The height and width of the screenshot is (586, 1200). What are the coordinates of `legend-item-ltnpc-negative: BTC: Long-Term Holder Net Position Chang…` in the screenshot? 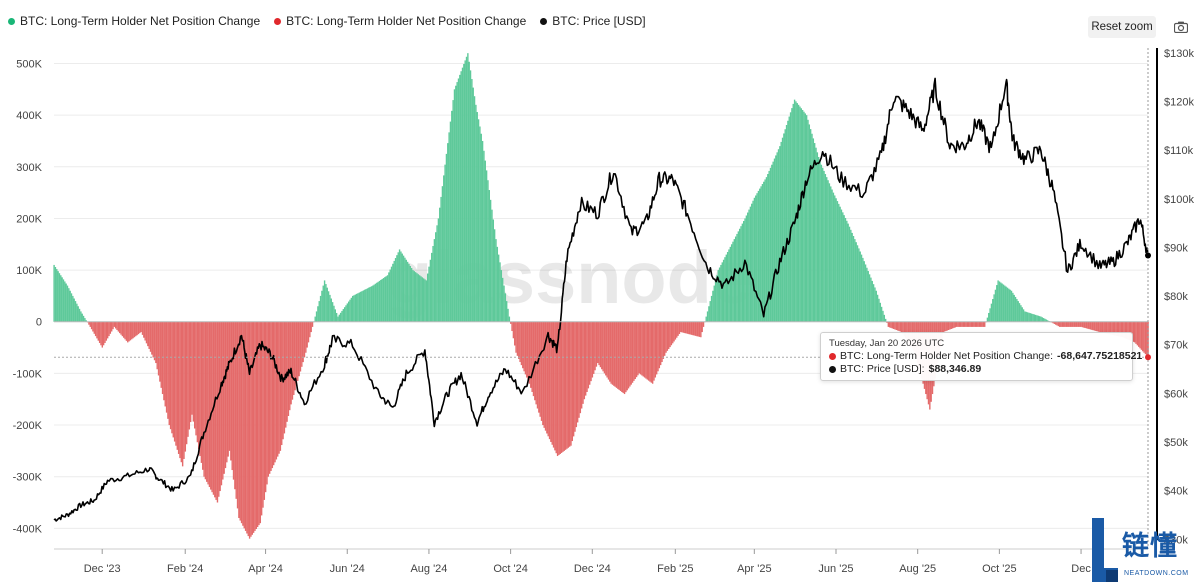 It's located at (400, 21).